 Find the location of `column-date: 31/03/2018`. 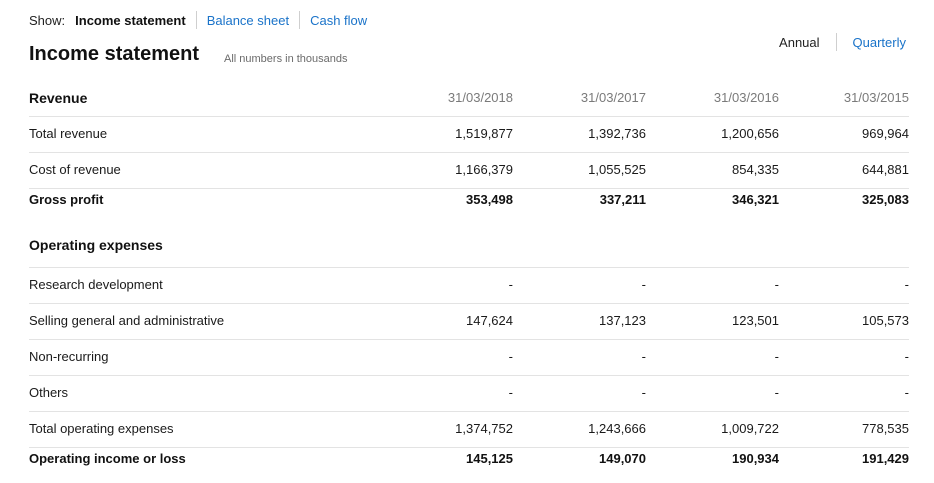

column-date: 31/03/2018 is located at coordinates (480, 97).